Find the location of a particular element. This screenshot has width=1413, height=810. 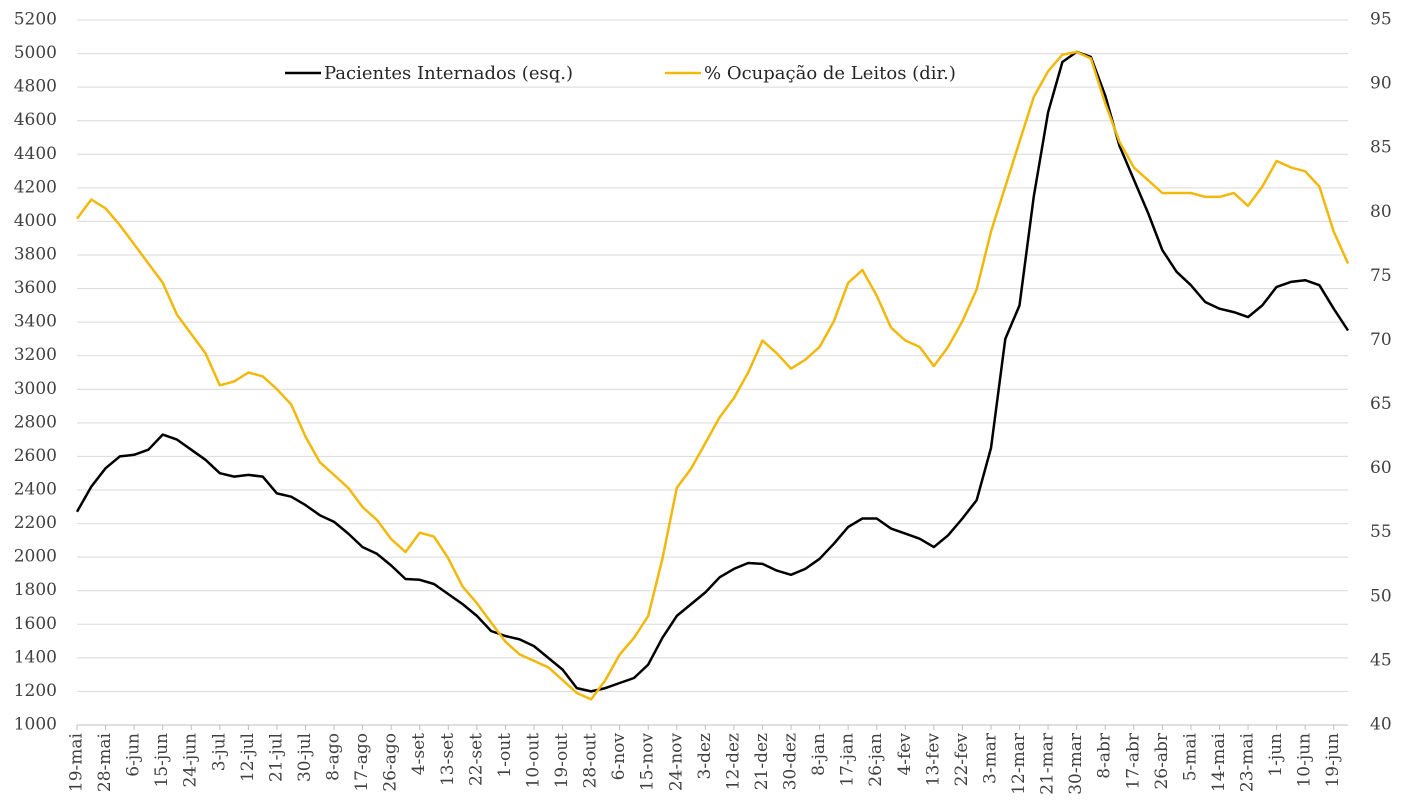

x-tick-label: 24-nov is located at coordinates (676, 762).